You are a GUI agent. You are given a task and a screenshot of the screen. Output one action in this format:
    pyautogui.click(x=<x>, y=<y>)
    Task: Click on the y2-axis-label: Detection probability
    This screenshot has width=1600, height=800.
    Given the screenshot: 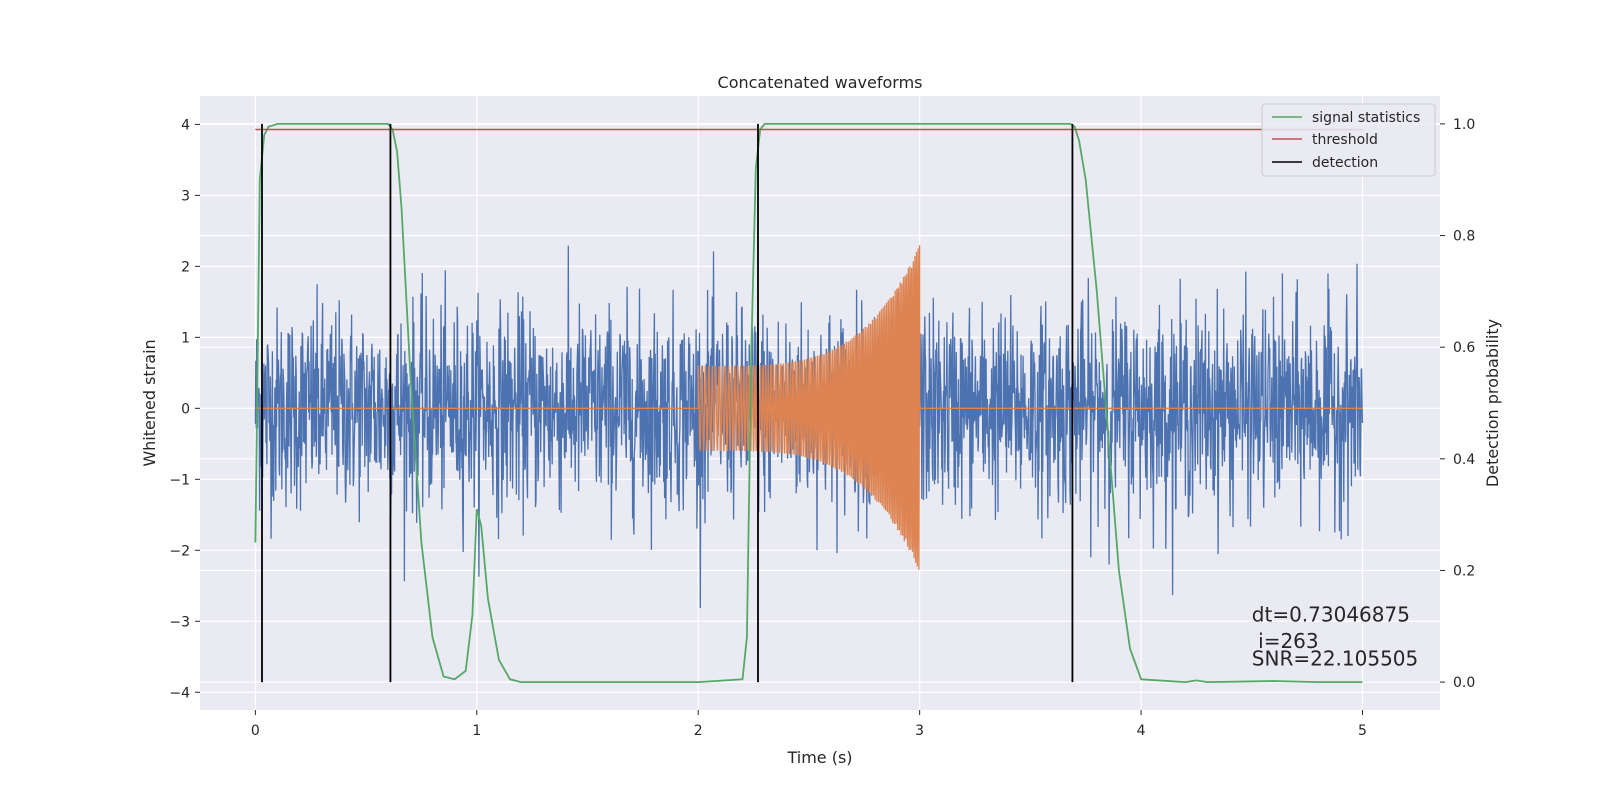 What is the action you would take?
    pyautogui.click(x=1492, y=403)
    